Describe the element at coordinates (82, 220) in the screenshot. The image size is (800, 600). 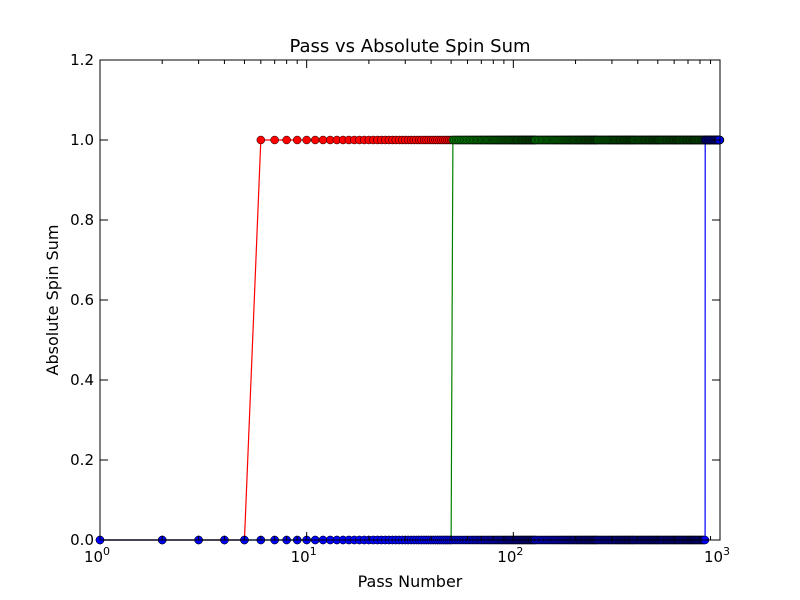
I see `y-tick-label: 0.8` at that location.